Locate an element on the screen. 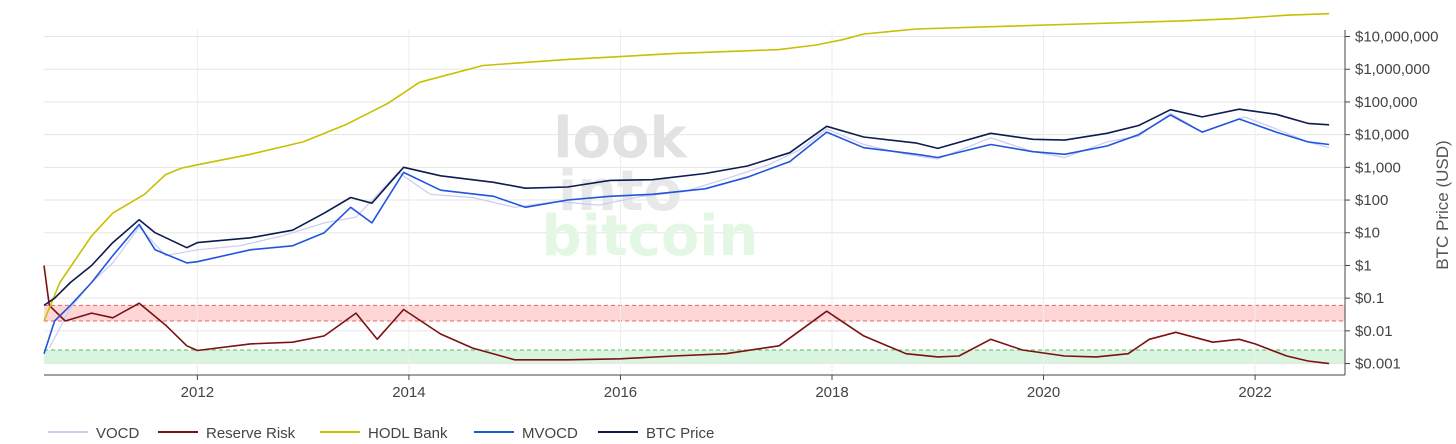  watermark-line-1: look is located at coordinates (620, 138).